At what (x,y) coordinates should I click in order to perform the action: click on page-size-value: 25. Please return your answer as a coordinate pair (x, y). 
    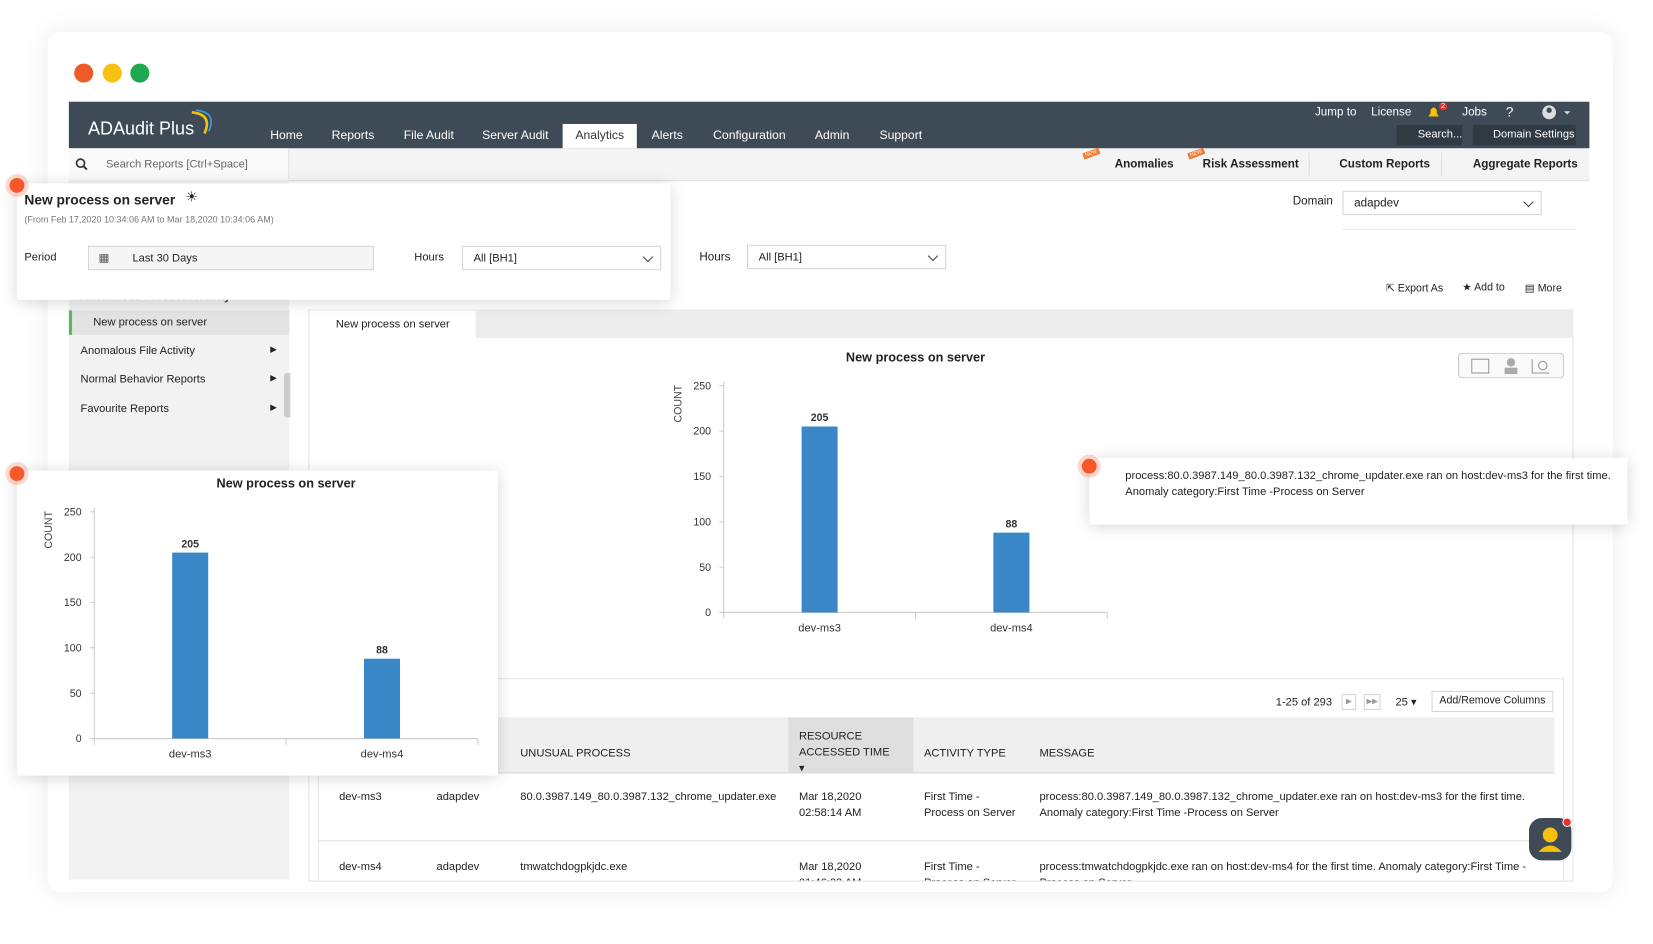
    Looking at the image, I should click on (1401, 702).